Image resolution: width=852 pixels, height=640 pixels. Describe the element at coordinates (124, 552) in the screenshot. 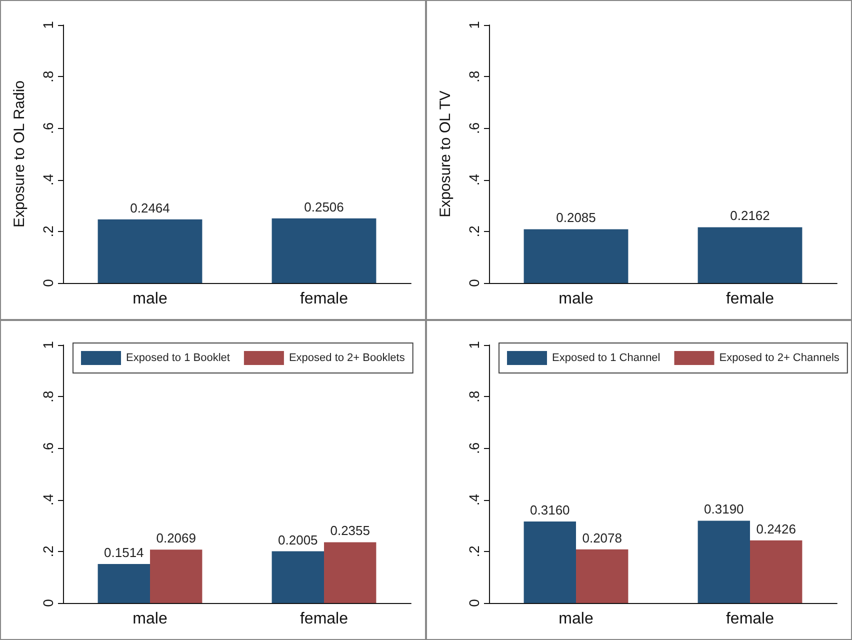

I see `data-label: 0.1514` at that location.